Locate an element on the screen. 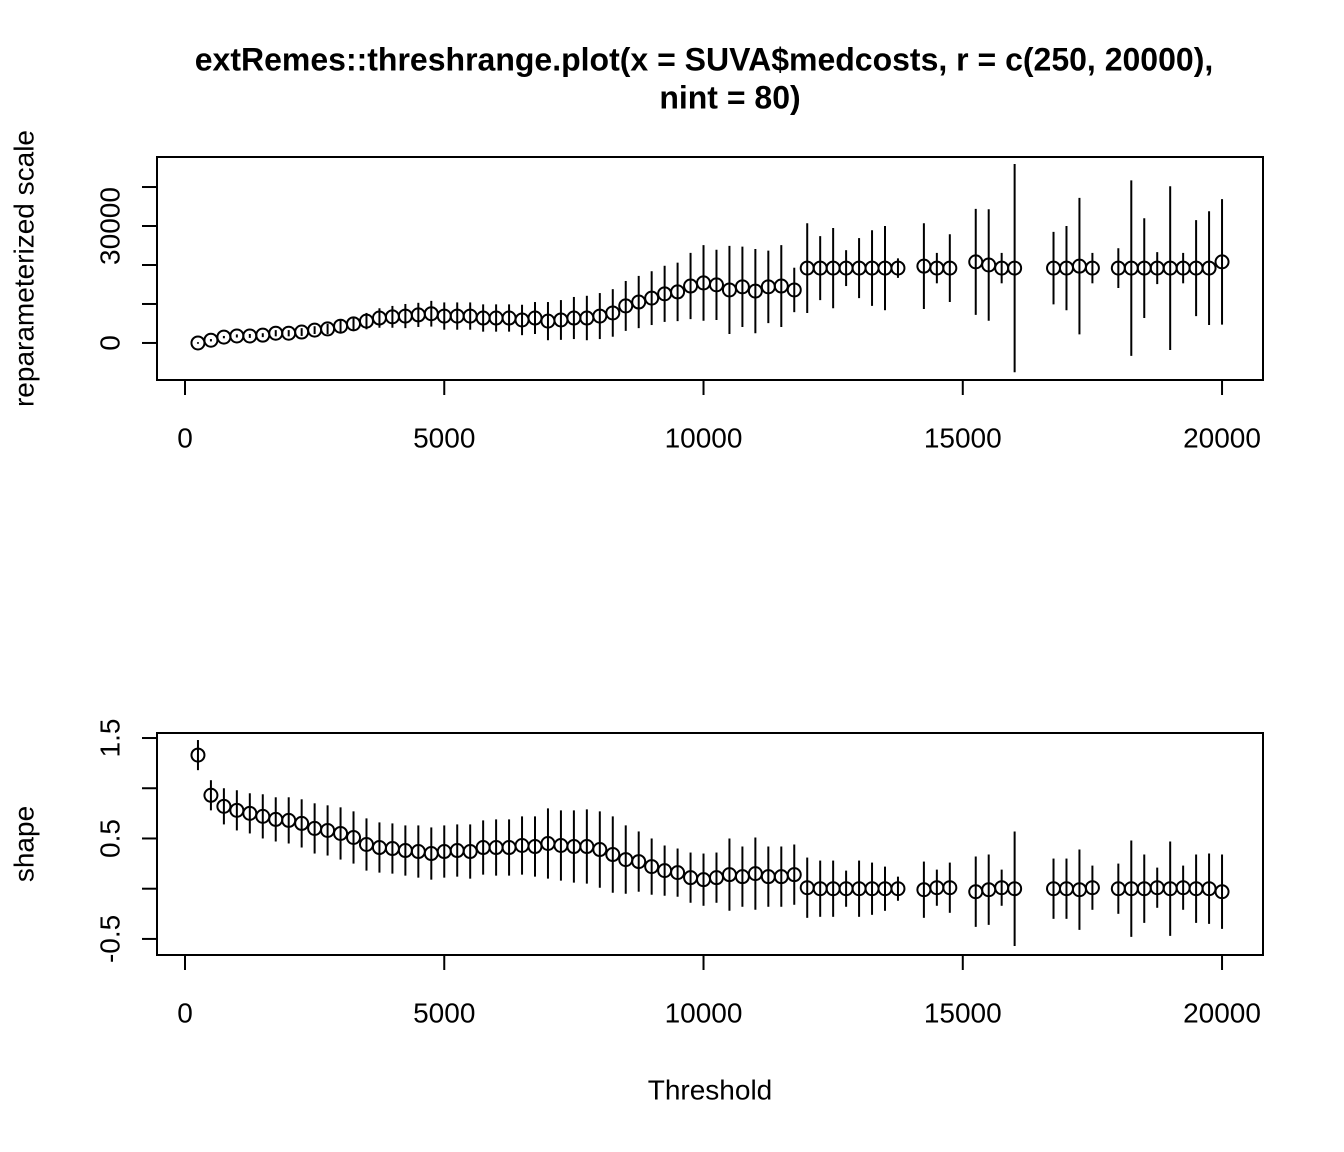 Image resolution: width=1344 pixels, height=1152 pixels. y-axis-label: reparameterized scale is located at coordinates (23, 268).